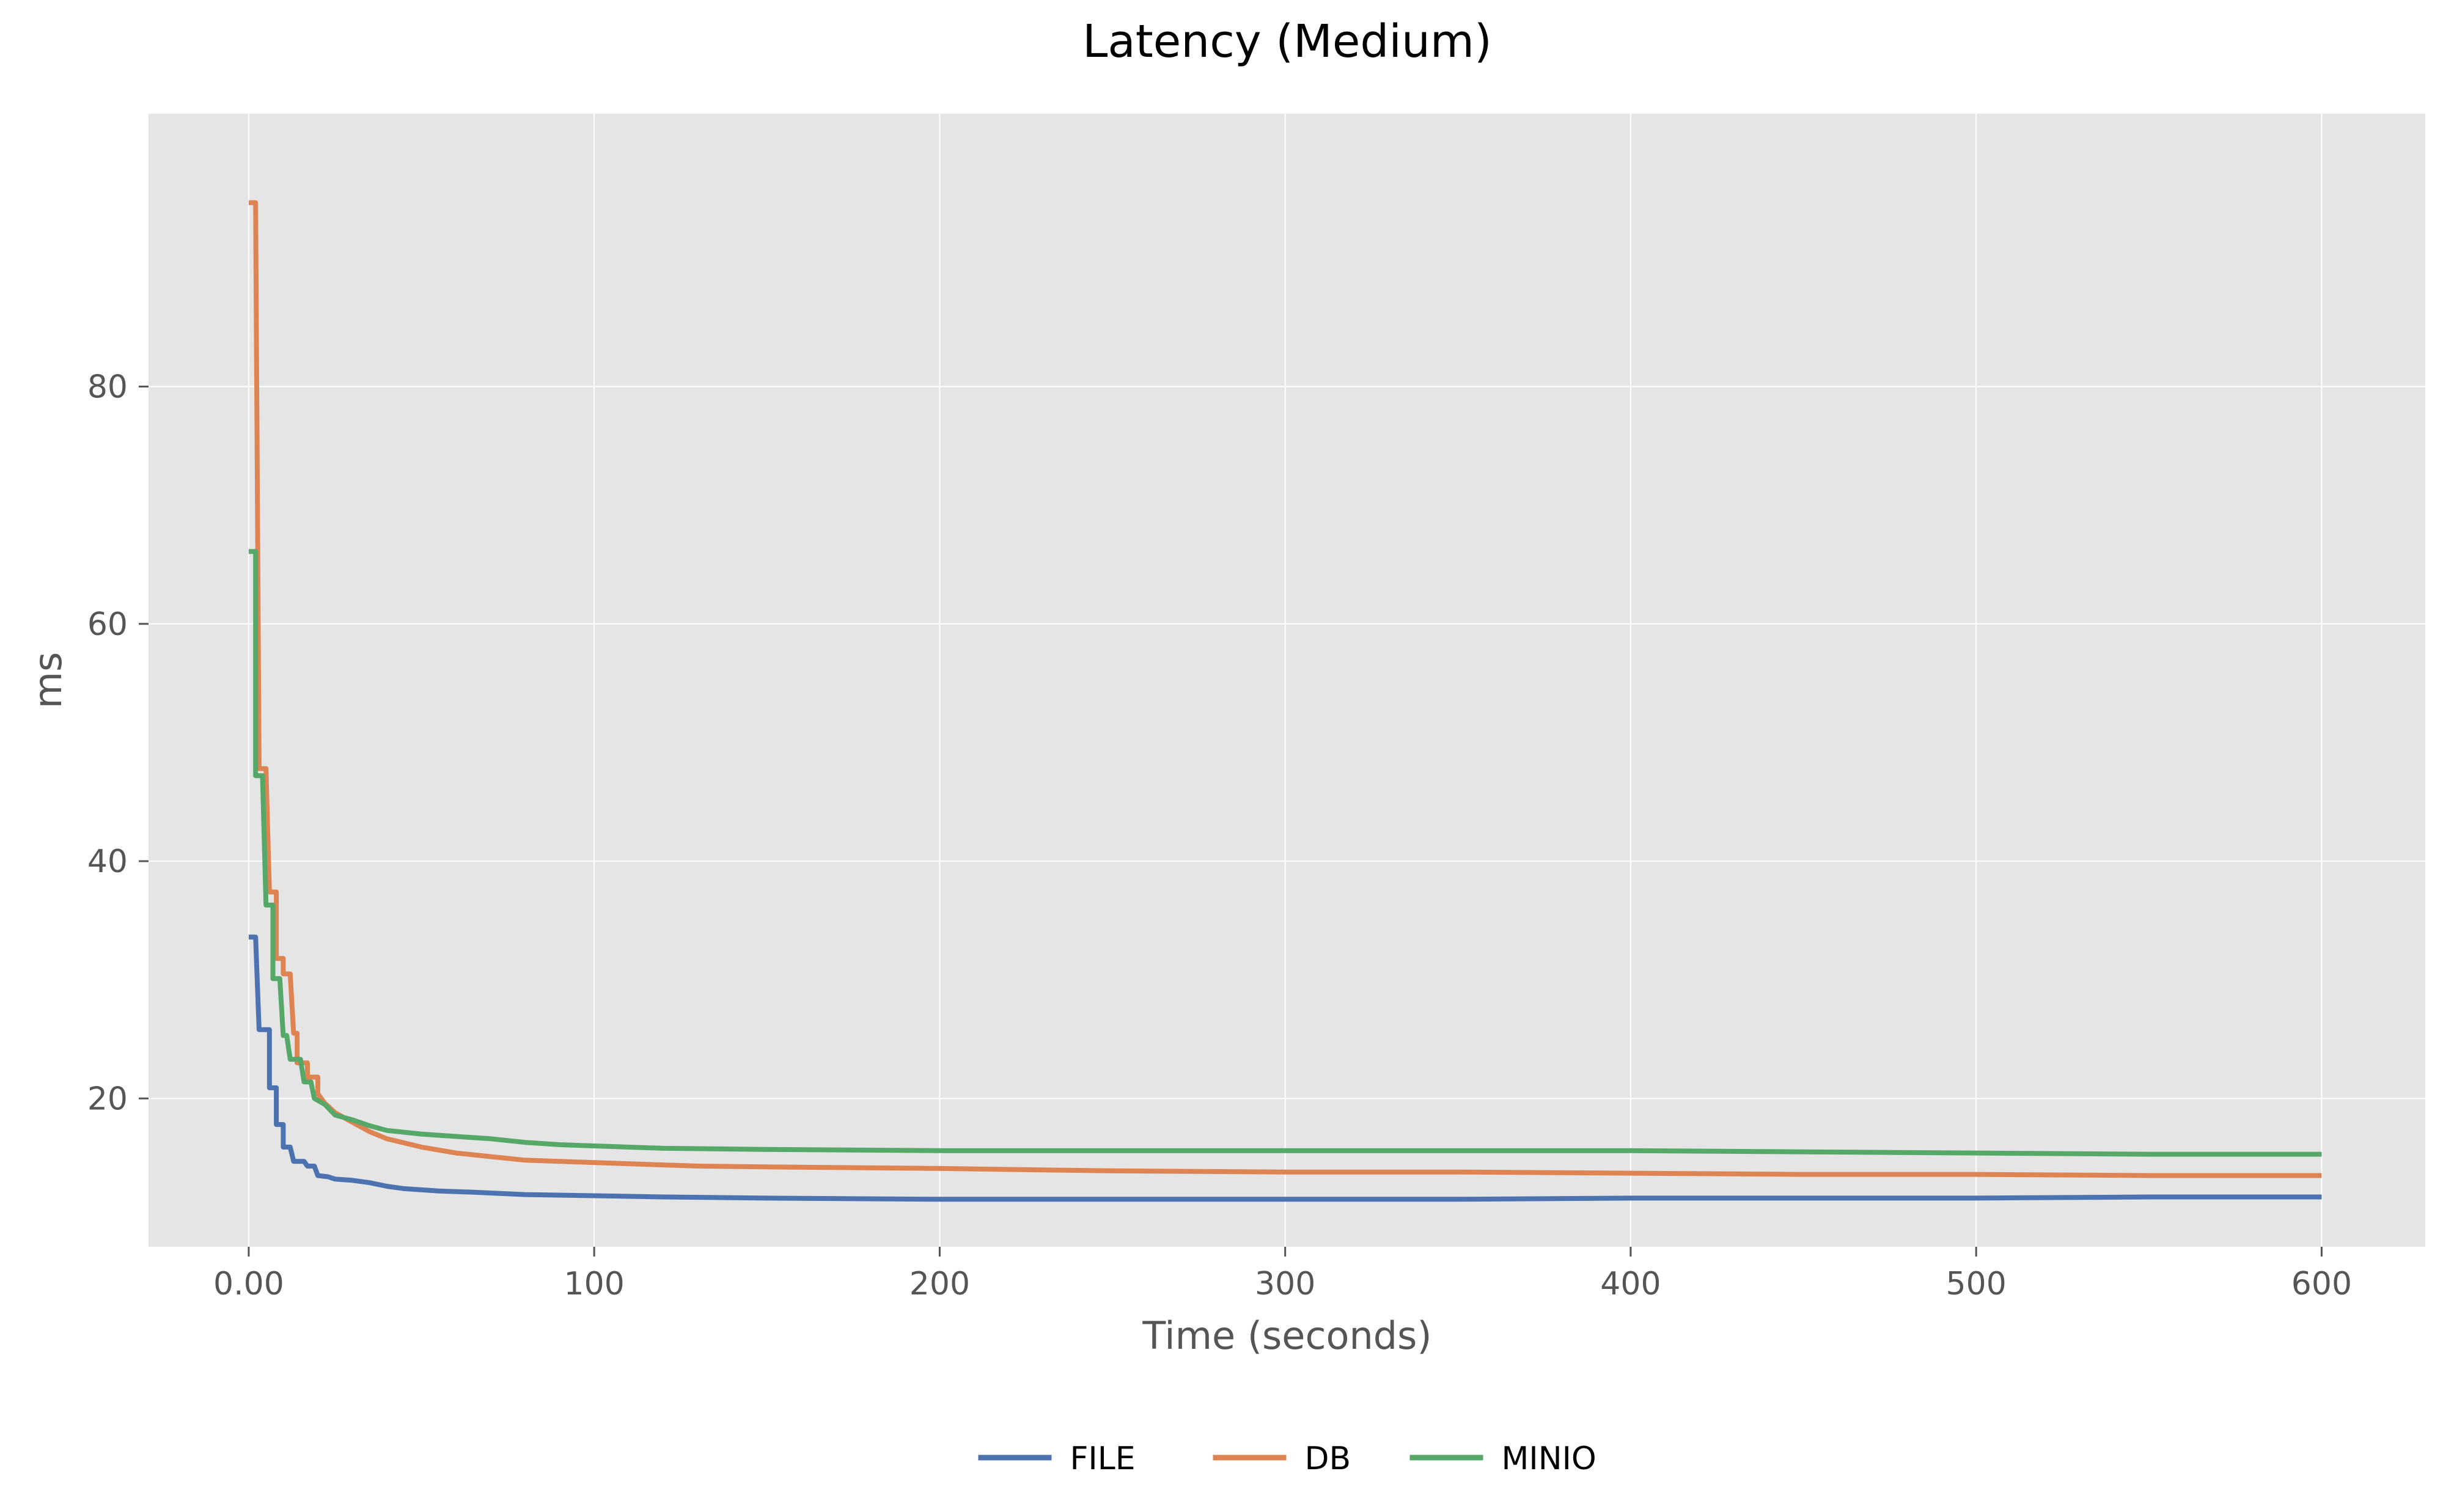 Image resolution: width=2443 pixels, height=1512 pixels. I want to click on x-tick-label: 300, so click(1285, 1284).